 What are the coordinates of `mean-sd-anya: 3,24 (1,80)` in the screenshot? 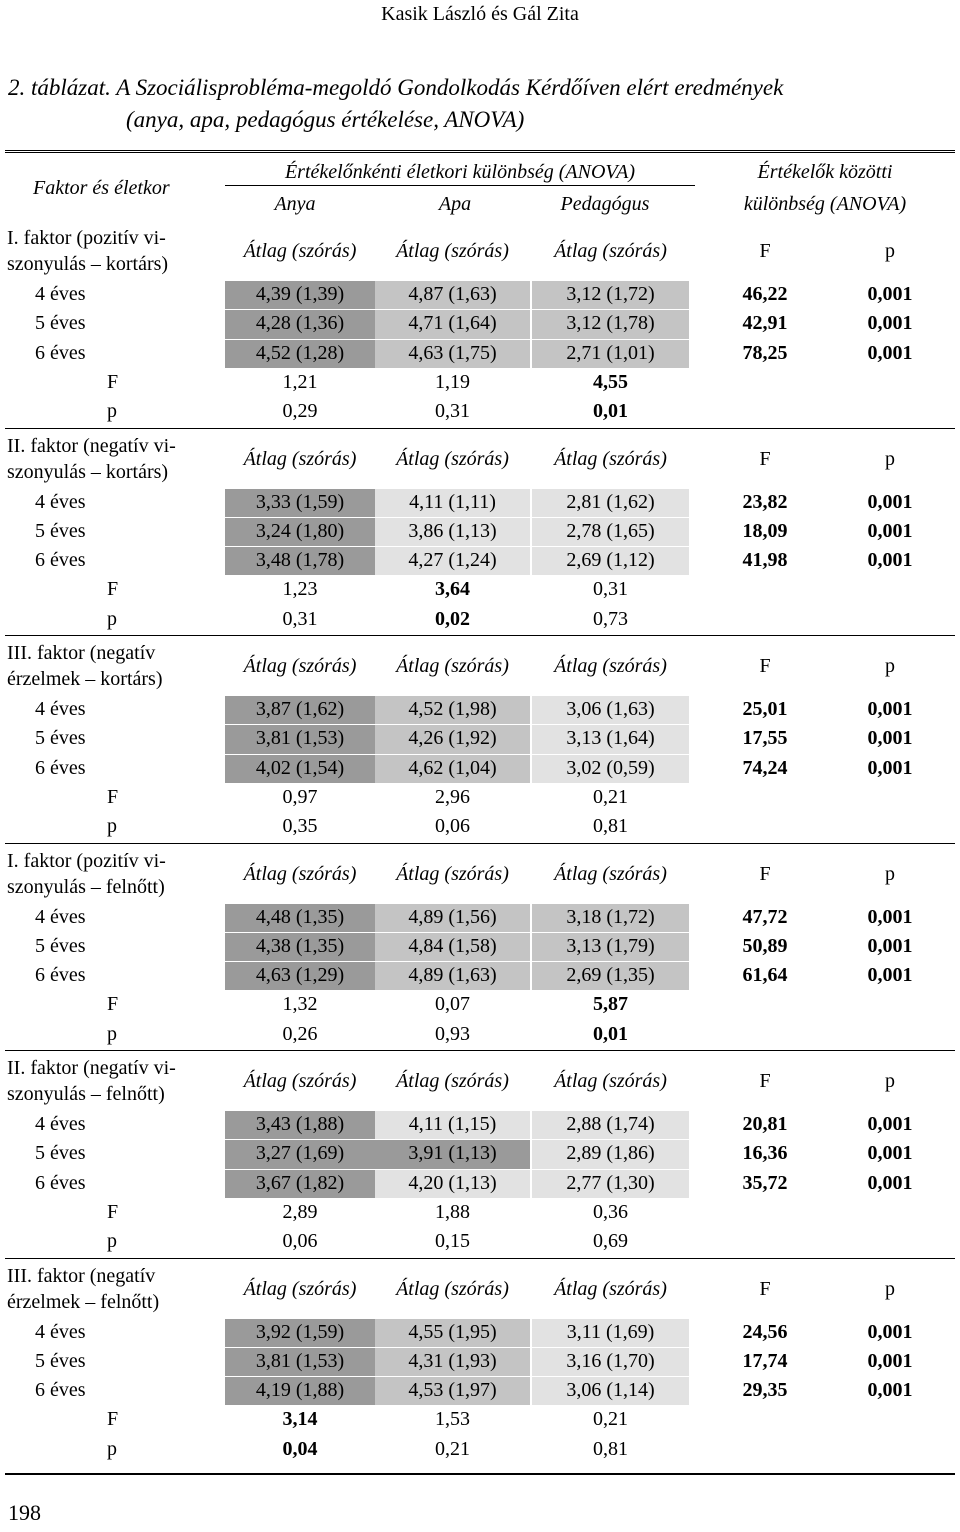 It's located at (300, 530).